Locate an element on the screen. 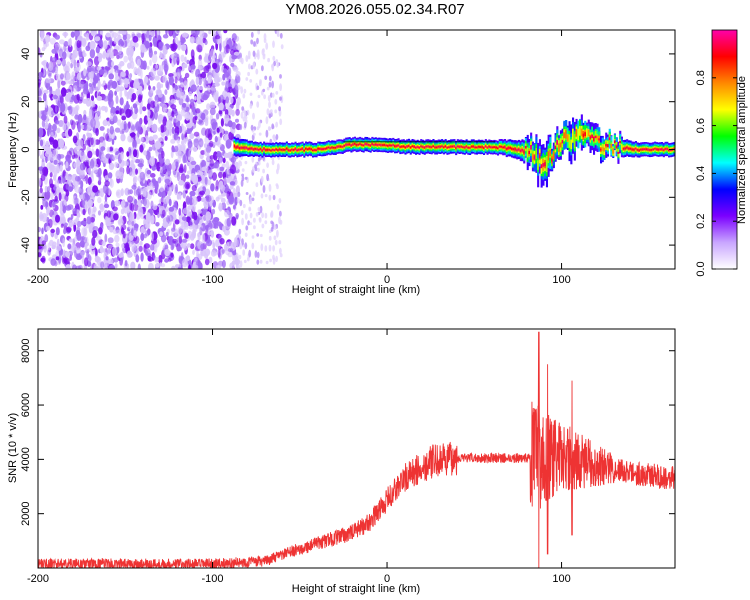 This screenshot has height=600, width=750. spectrogram-ridge is located at coordinates (454, 151).